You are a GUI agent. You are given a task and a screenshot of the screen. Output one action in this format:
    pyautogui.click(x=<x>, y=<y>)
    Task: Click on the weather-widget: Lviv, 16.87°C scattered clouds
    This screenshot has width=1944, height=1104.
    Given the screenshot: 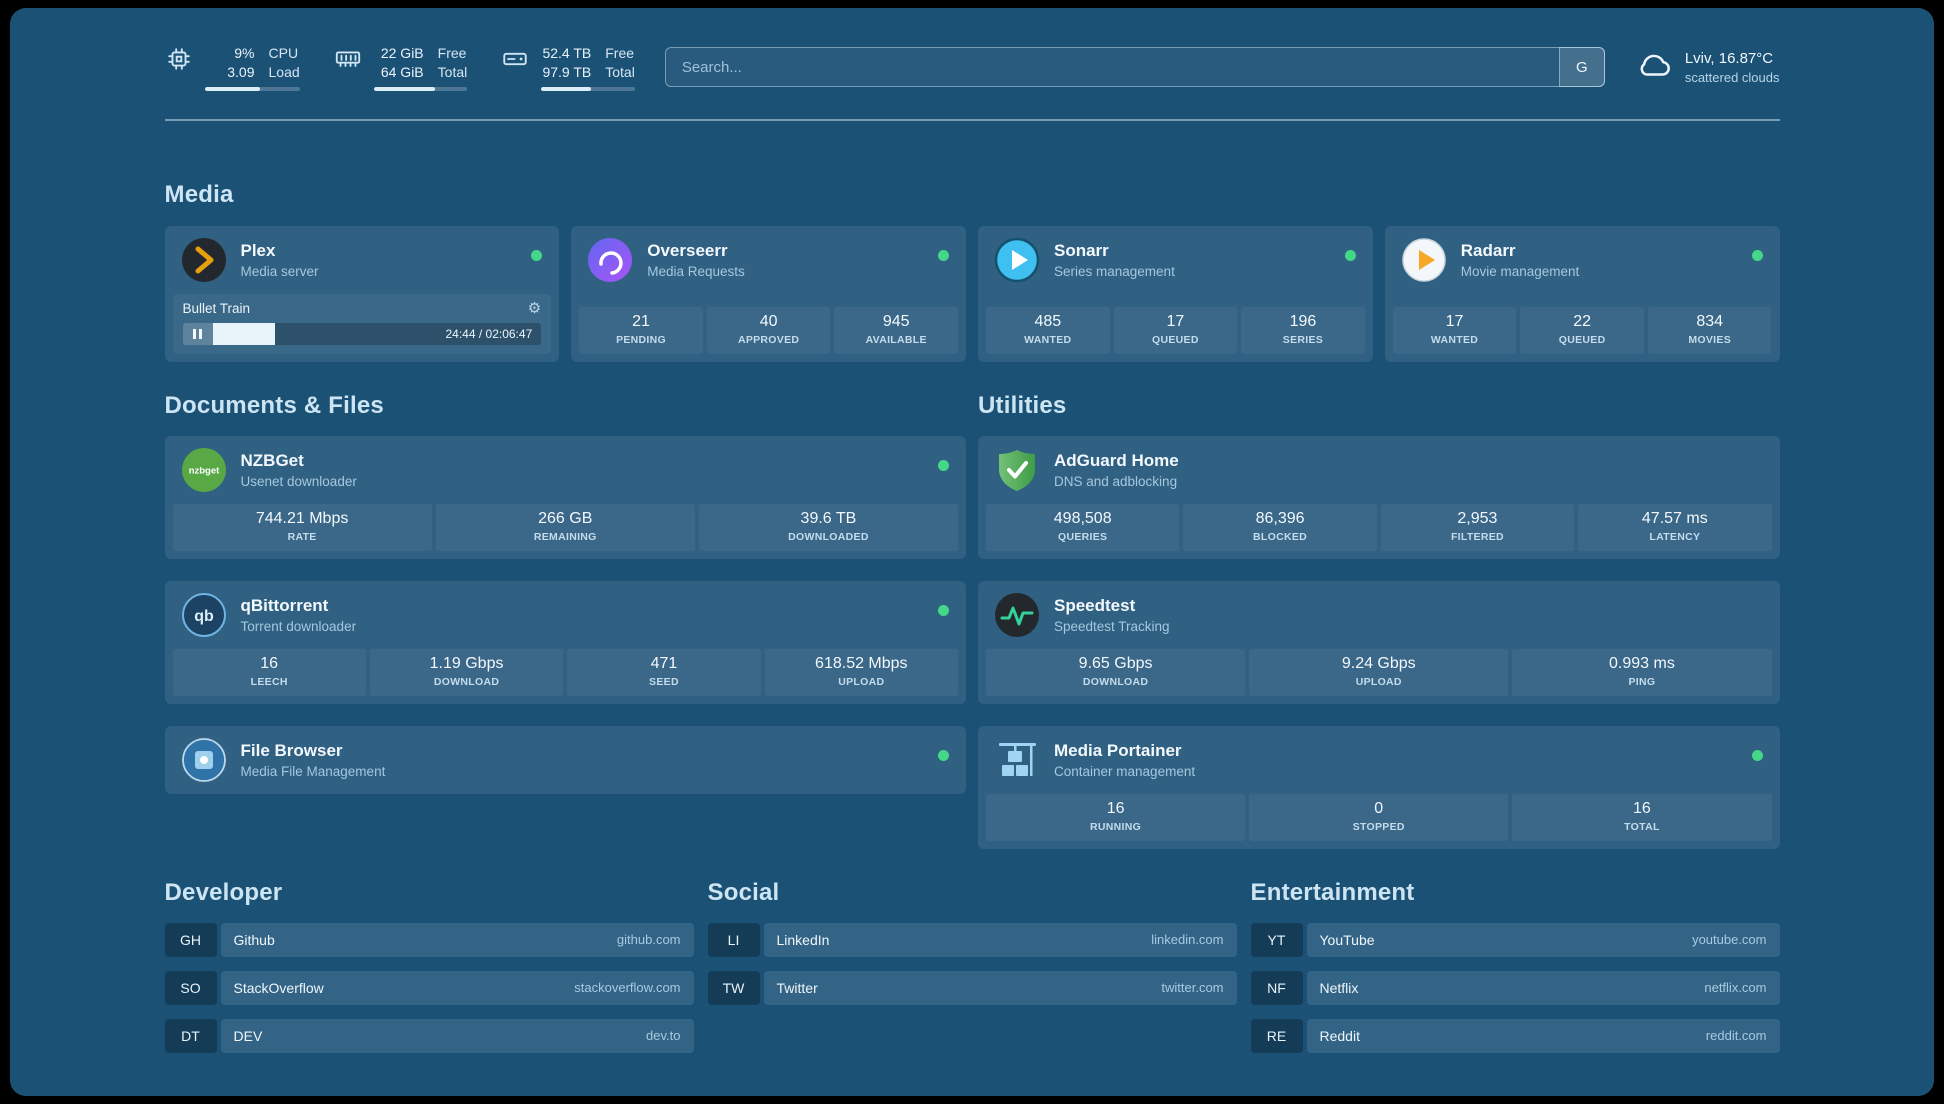 What is the action you would take?
    pyautogui.click(x=1707, y=67)
    